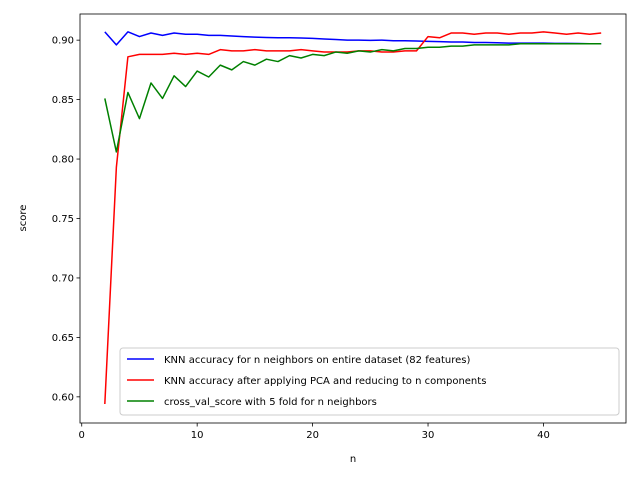  Describe the element at coordinates (312, 435) in the screenshot. I see `x-tick-label: 20` at that location.